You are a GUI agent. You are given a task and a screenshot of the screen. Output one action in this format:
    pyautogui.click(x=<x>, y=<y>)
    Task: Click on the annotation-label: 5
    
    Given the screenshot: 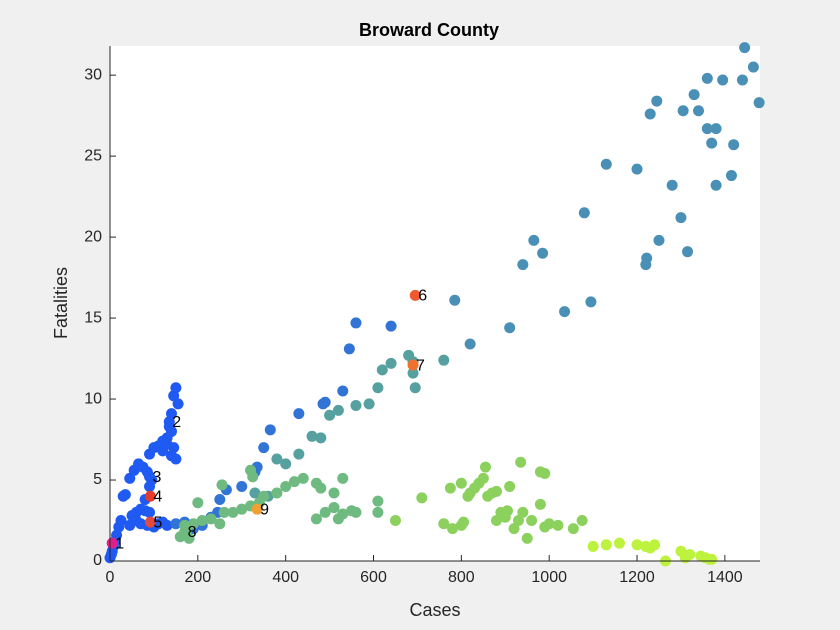 What is the action you would take?
    pyautogui.click(x=157, y=522)
    